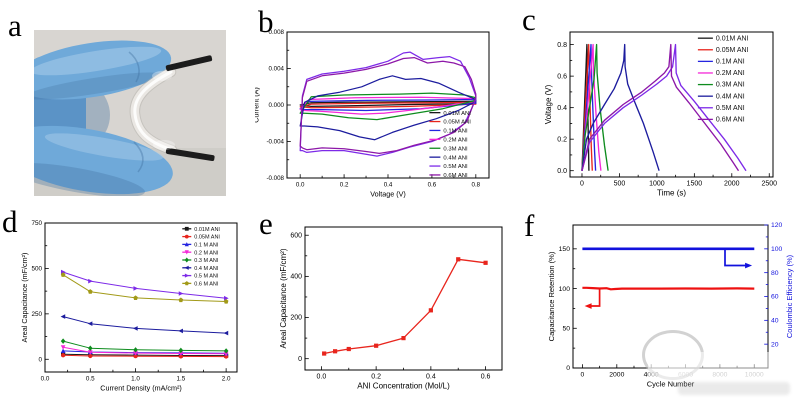  Describe the element at coordinates (15, 25) in the screenshot. I see `panel-a-label: a` at that location.